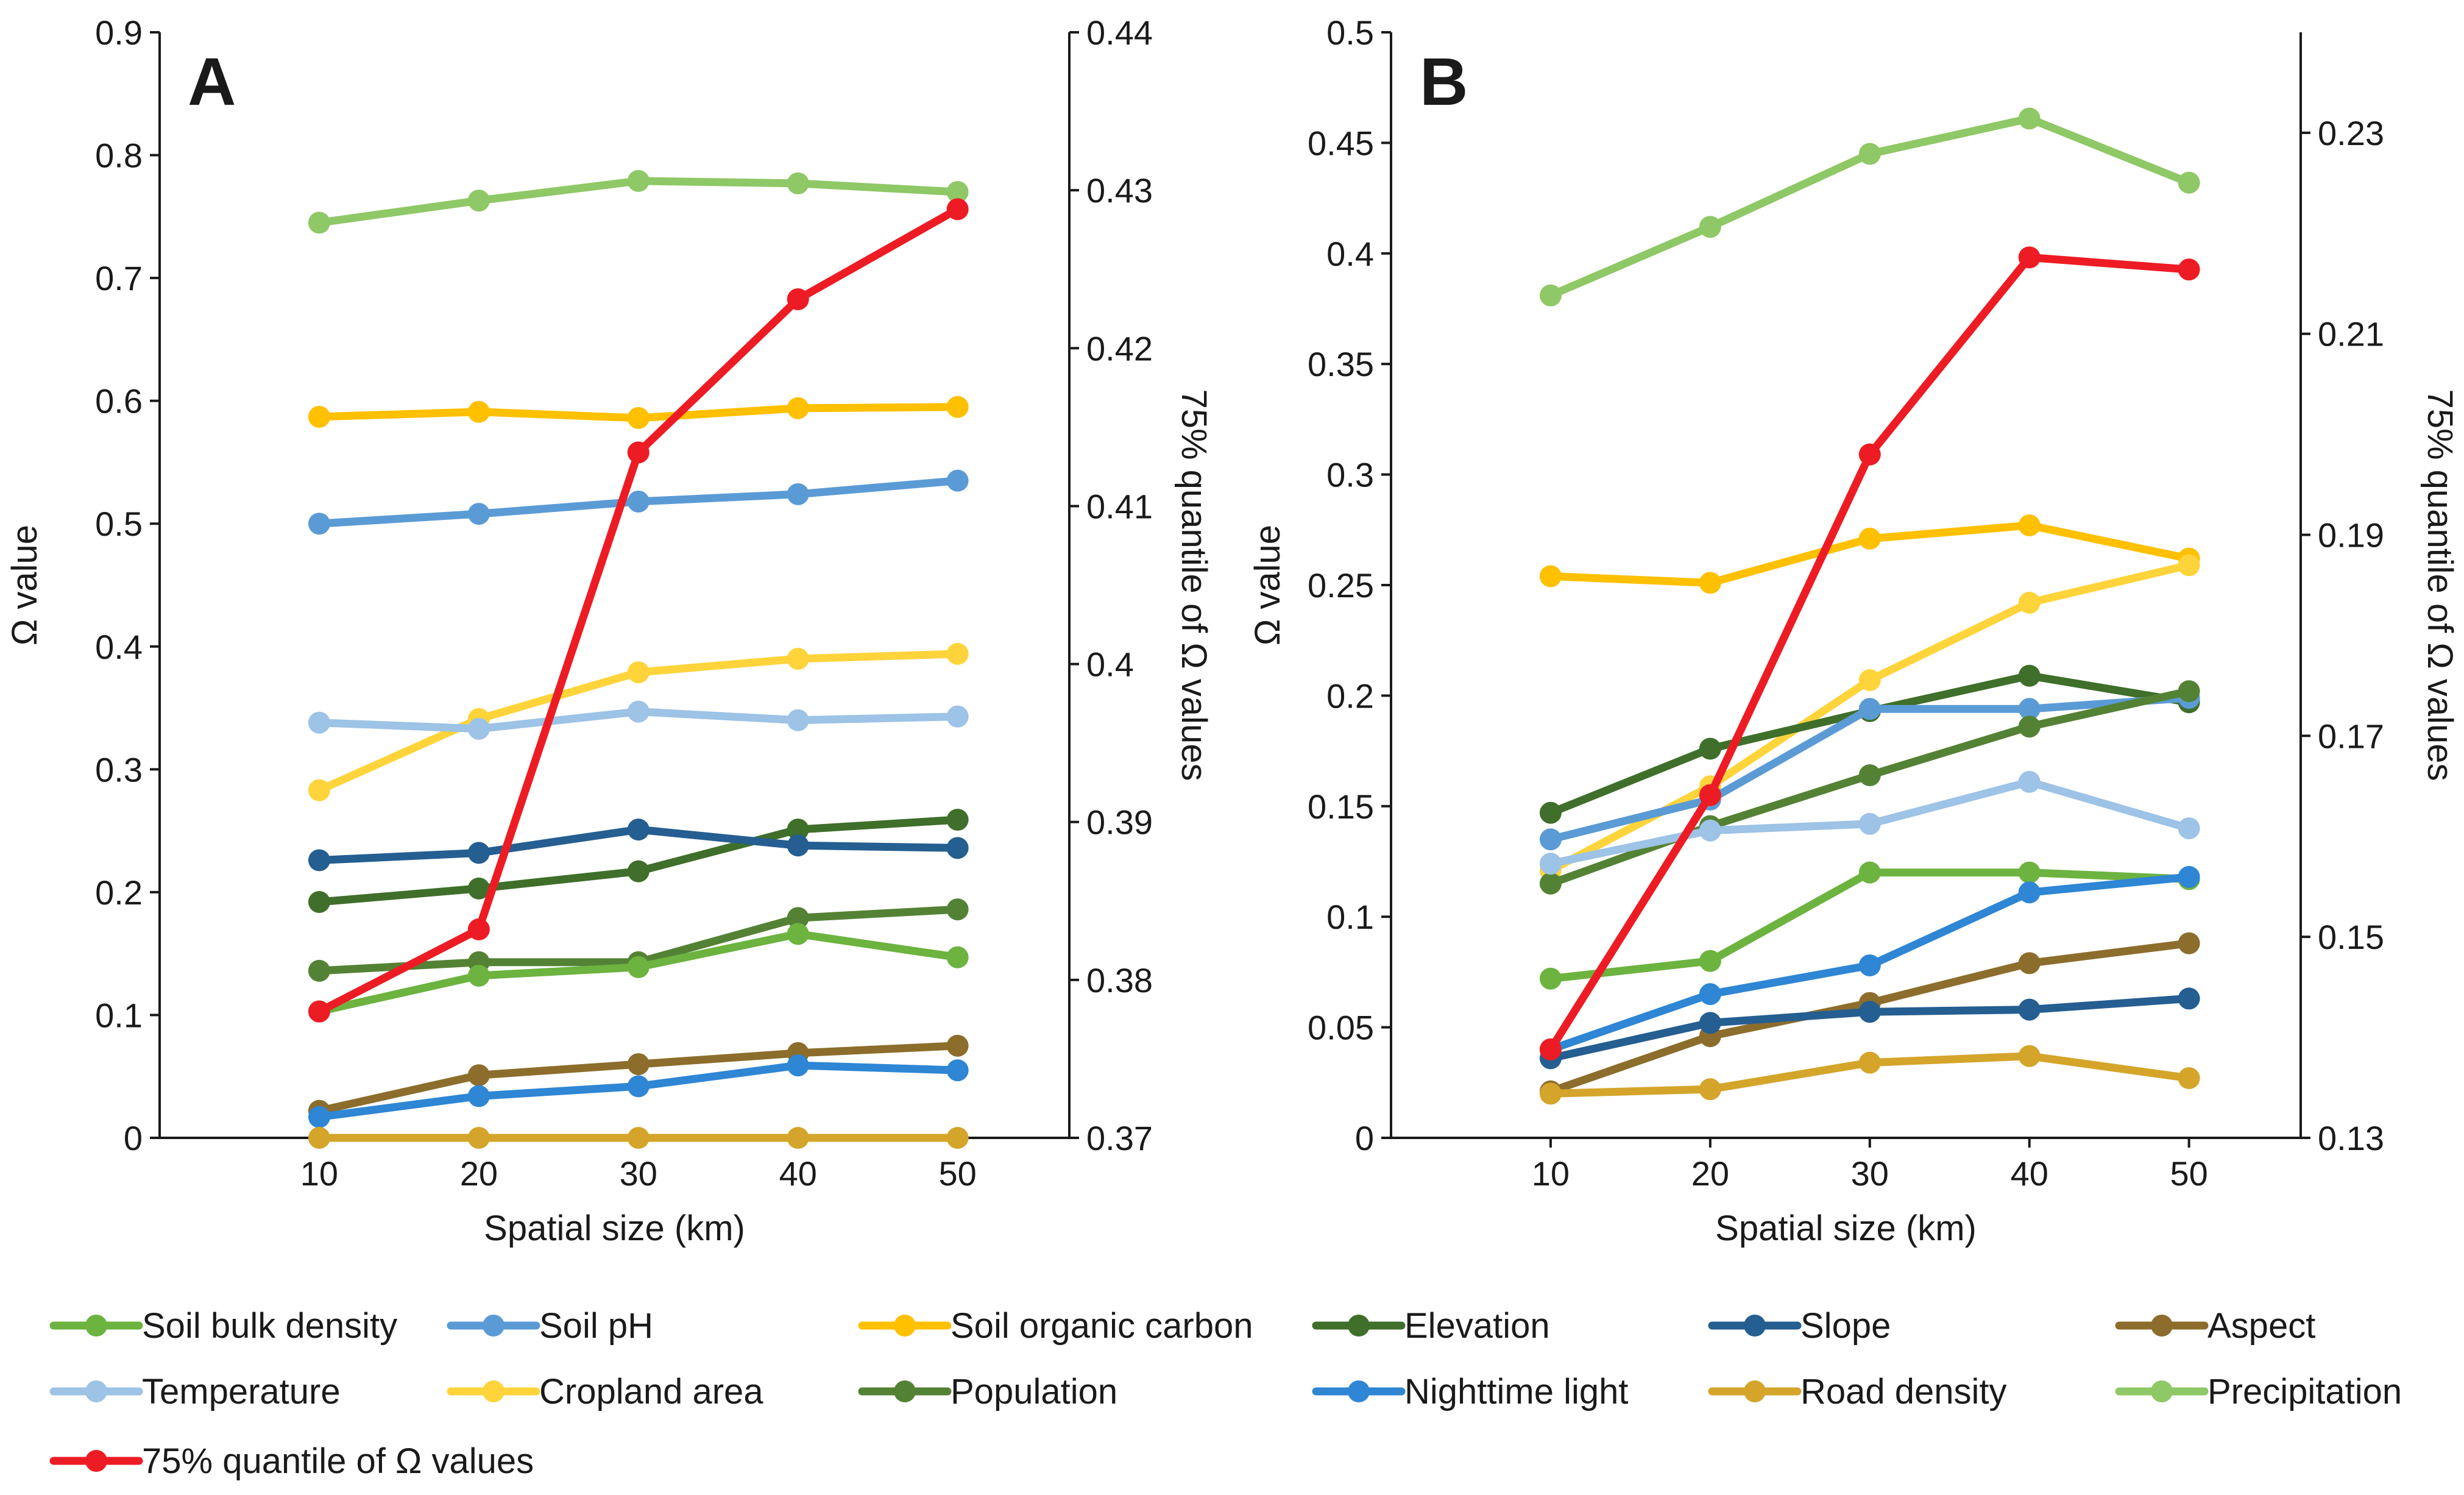 This screenshot has height=1495, width=2464. I want to click on legend-item-aspect: Aspect, so click(2215, 1326).